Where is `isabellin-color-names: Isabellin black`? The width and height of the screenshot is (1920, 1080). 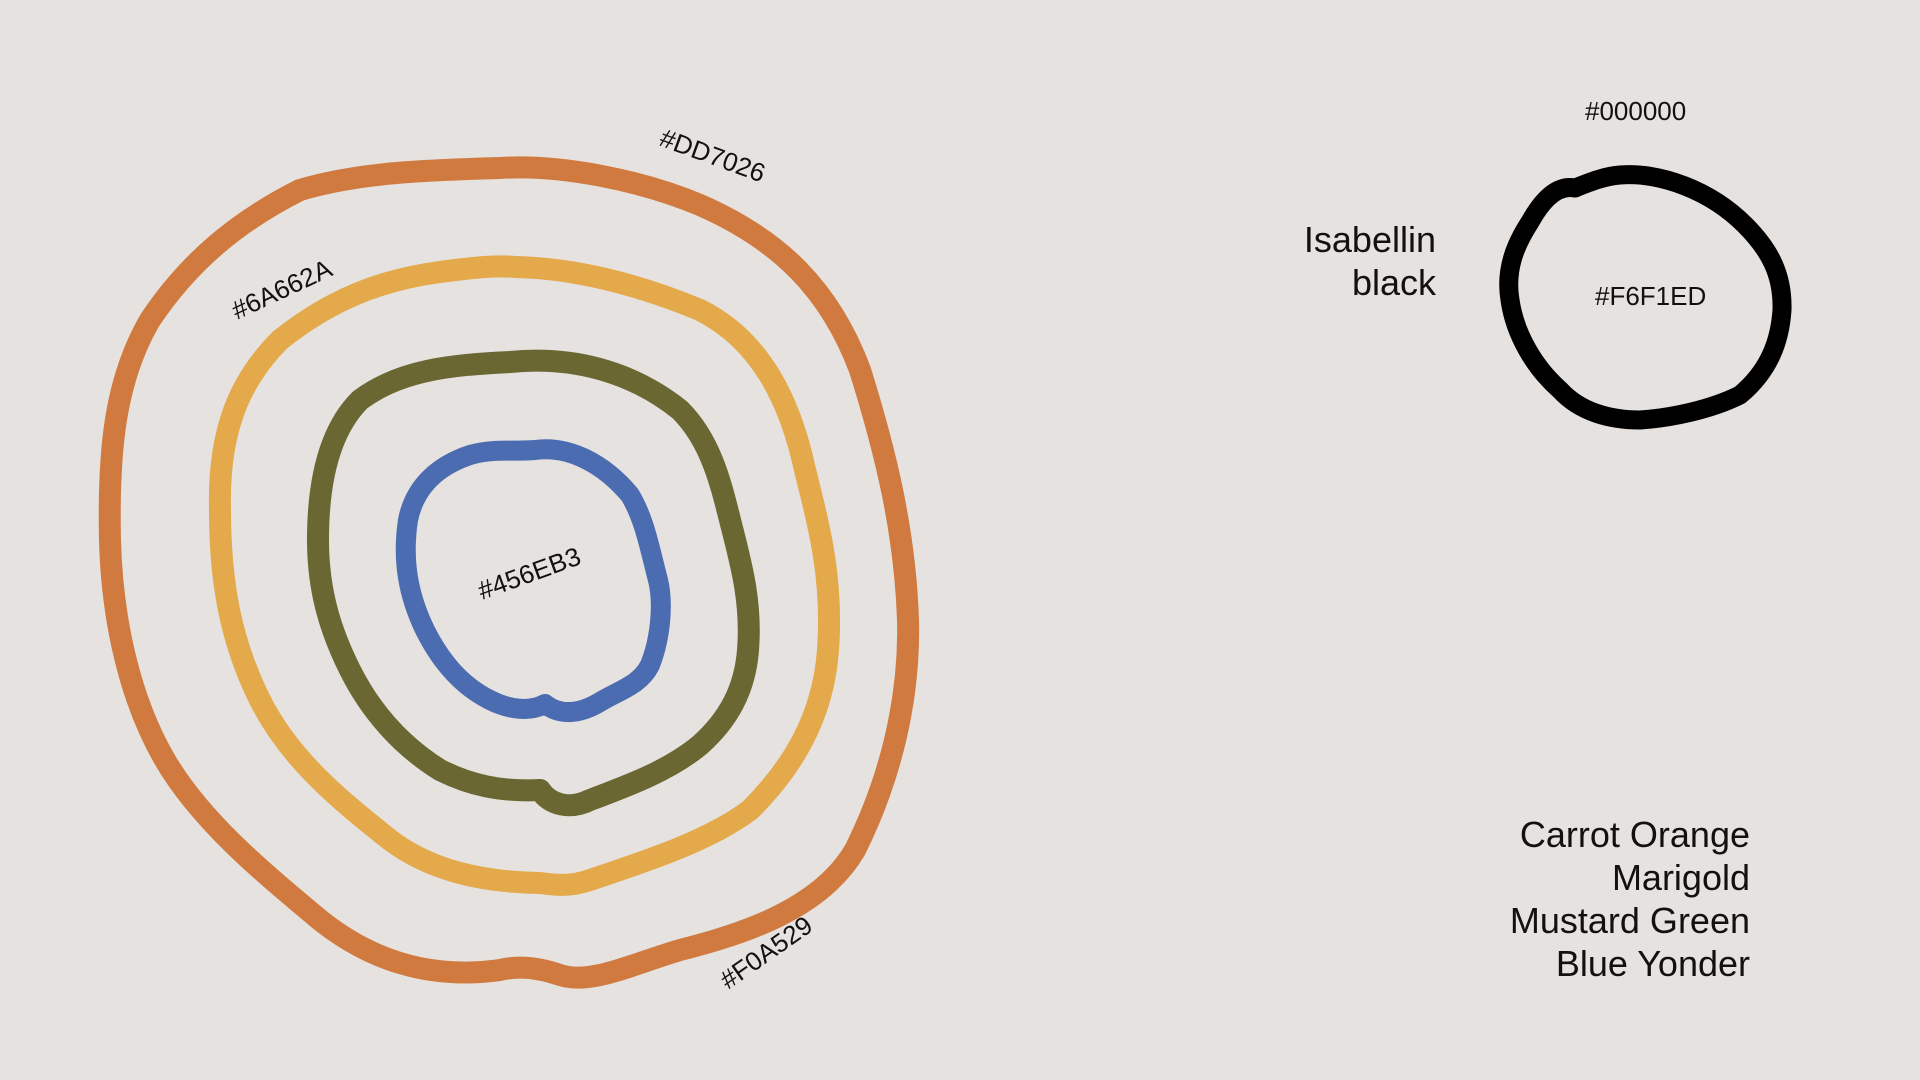 isabellin-color-names: Isabellin black is located at coordinates (1370, 261).